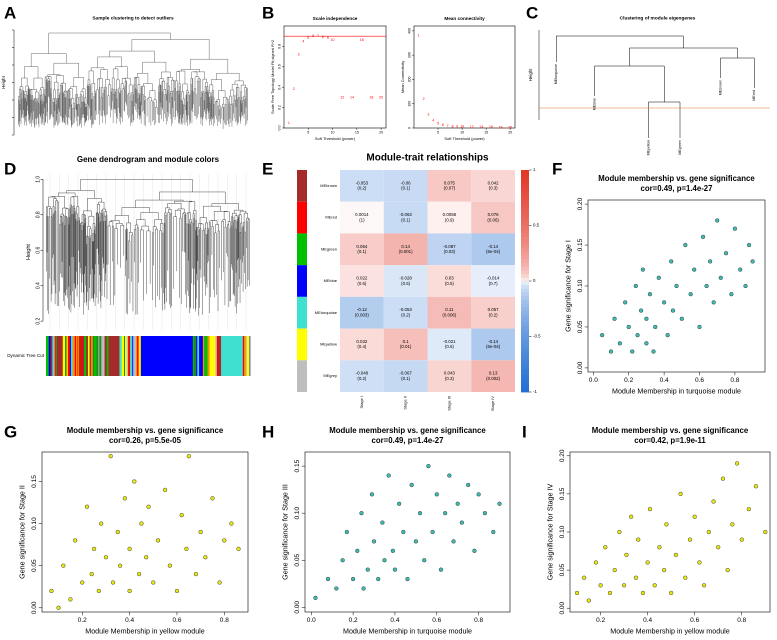 The height and width of the screenshot is (640, 777). I want to click on cell-p-value: (0.9), so click(450, 219).